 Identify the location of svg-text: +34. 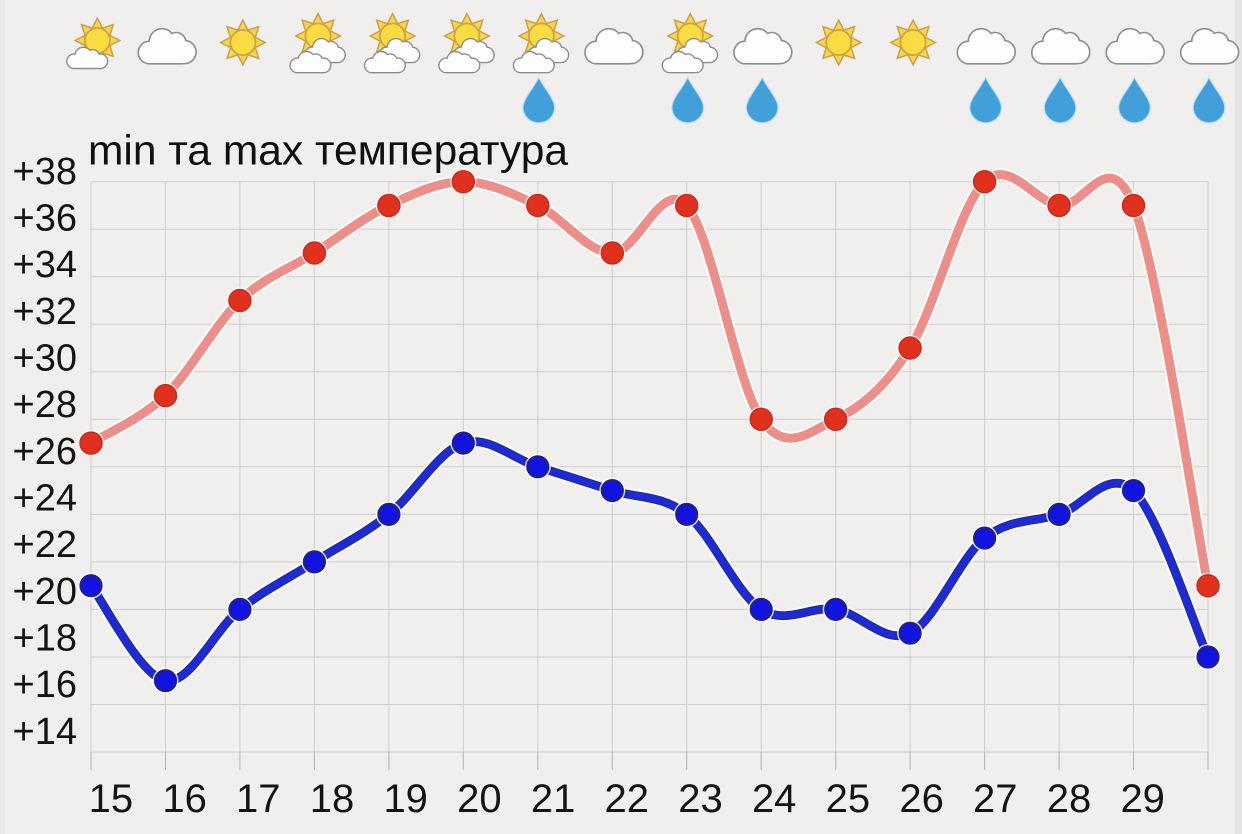
(45, 265).